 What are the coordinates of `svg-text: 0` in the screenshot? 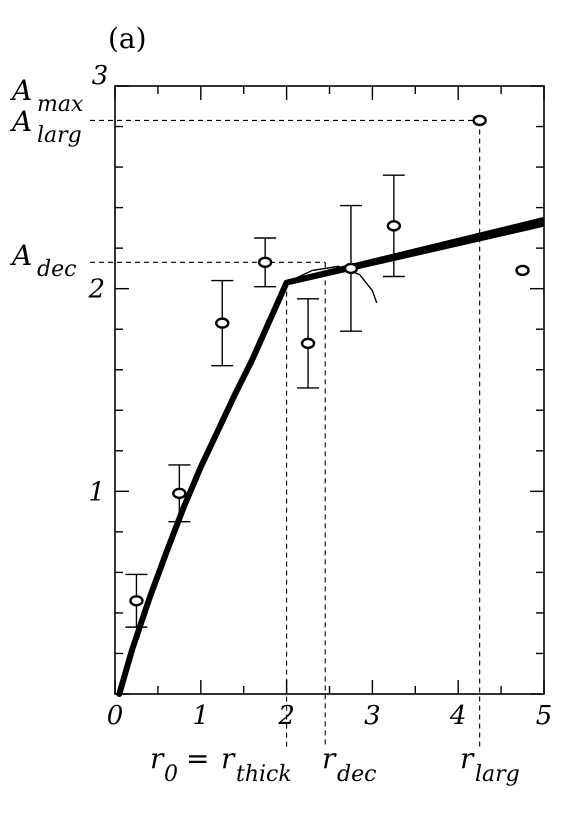 It's located at (171, 774).